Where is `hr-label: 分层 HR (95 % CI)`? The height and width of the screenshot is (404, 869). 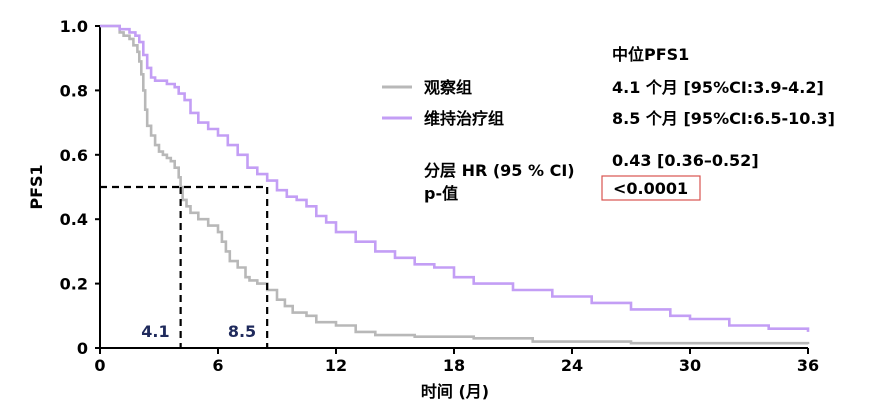
hr-label: 分层 HR (95 % CI) is located at coordinates (499, 170).